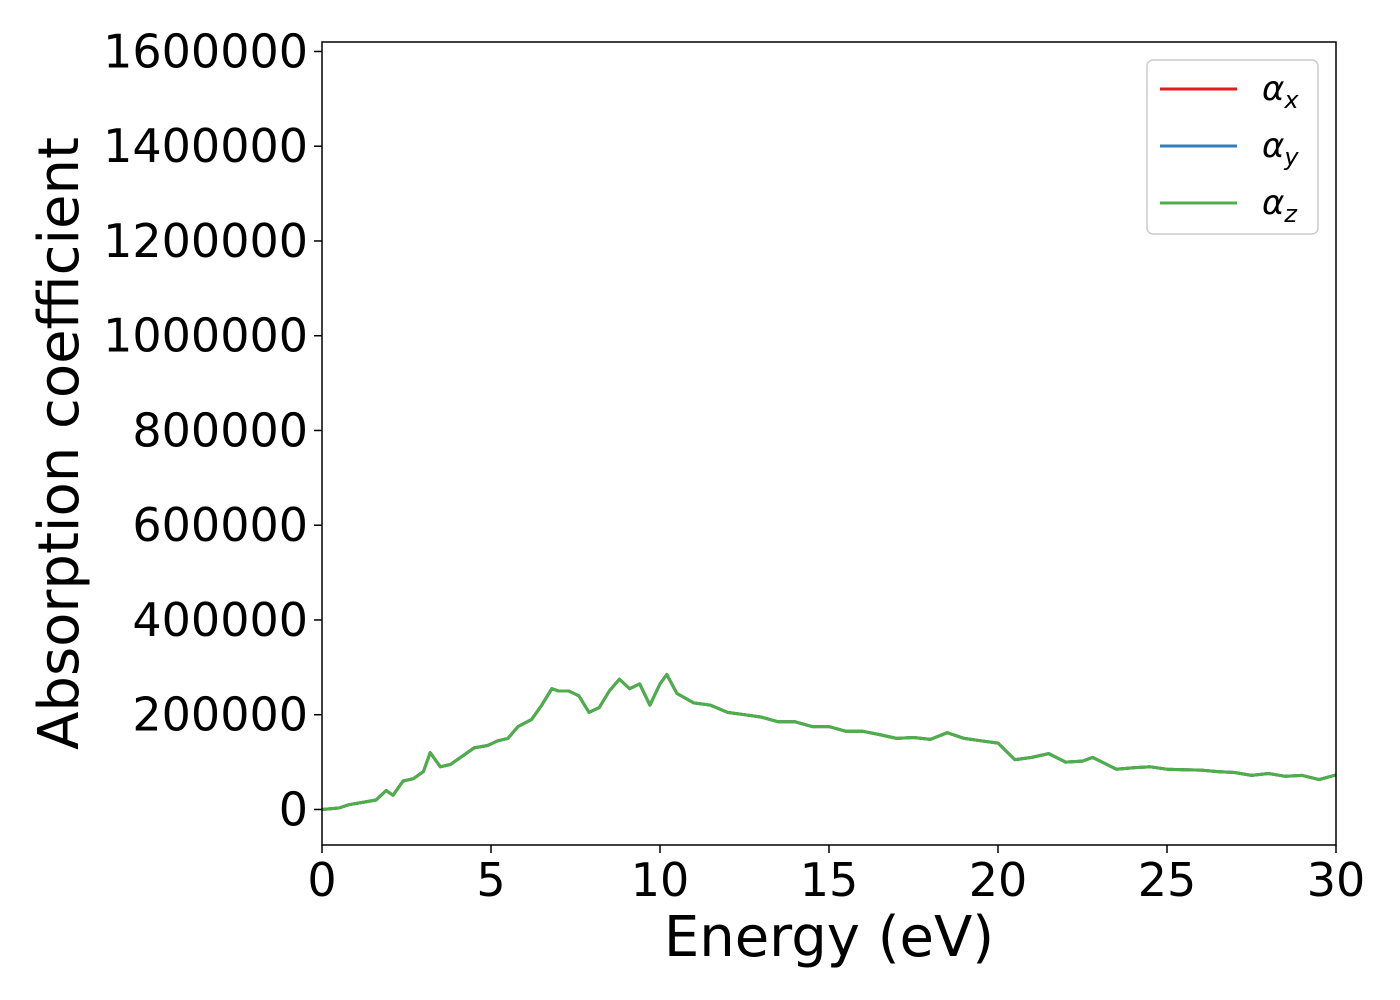 The image size is (1400, 1000). I want to click on y-tick-label: 1200000, so click(205, 241).